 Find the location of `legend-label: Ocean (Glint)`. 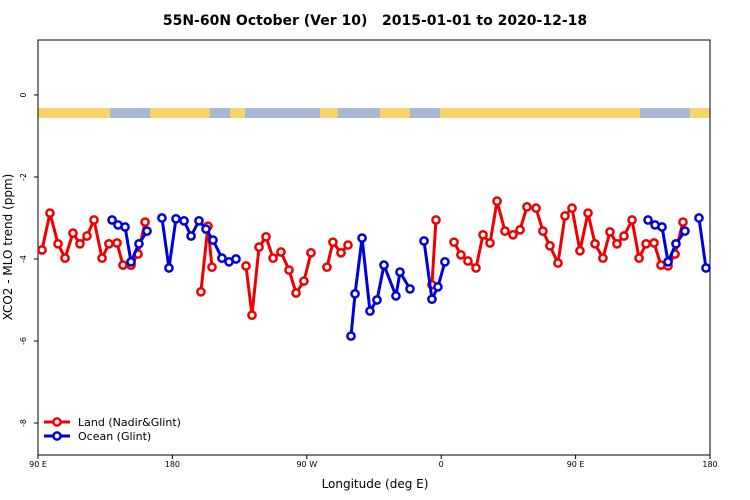

legend-label: Ocean (Glint) is located at coordinates (114, 436).